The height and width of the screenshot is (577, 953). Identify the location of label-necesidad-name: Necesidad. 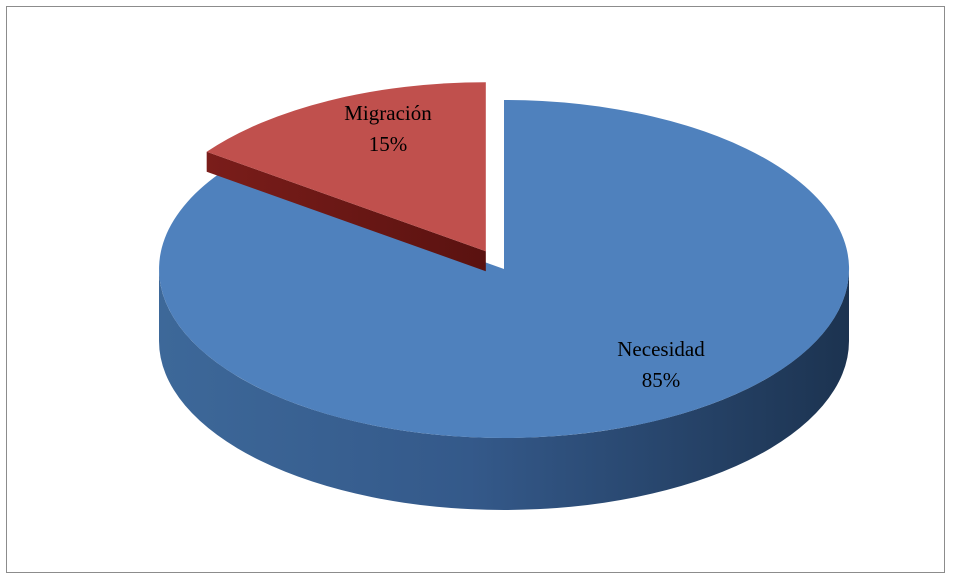
(661, 349).